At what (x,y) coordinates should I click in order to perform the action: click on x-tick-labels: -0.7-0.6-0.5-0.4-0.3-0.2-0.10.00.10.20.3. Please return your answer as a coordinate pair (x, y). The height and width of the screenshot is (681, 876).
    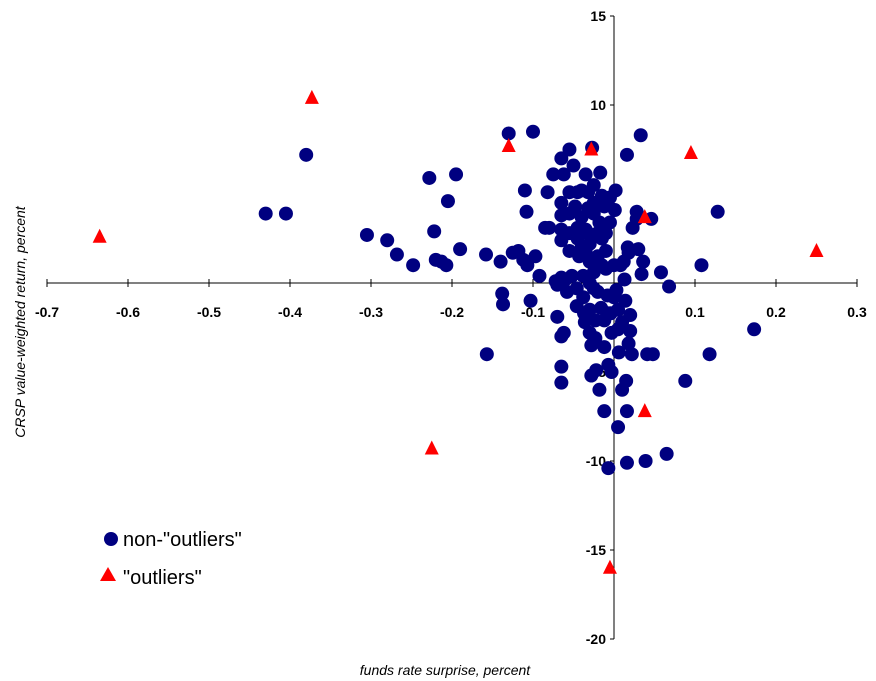
    Looking at the image, I should click on (451, 312).